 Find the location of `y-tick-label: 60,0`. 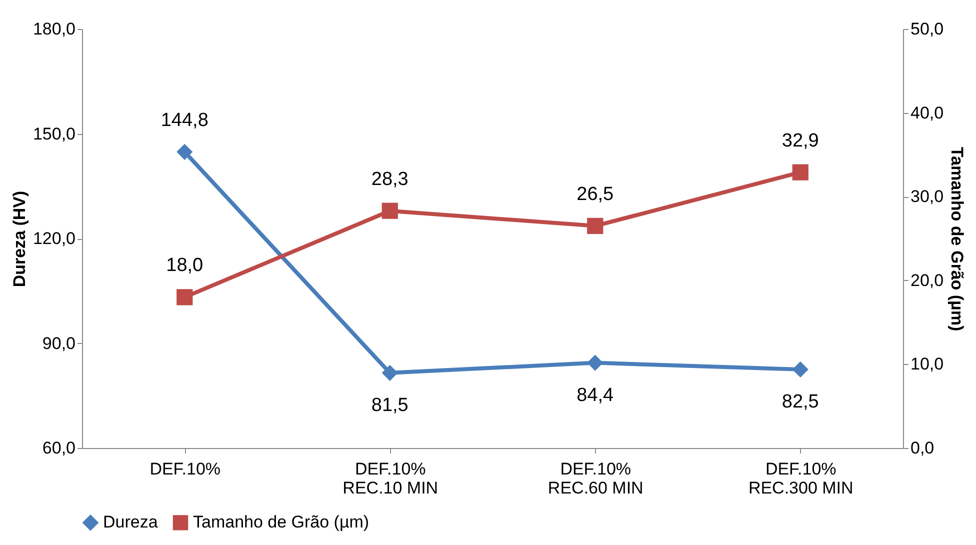

y-tick-label: 60,0 is located at coordinates (59, 448).